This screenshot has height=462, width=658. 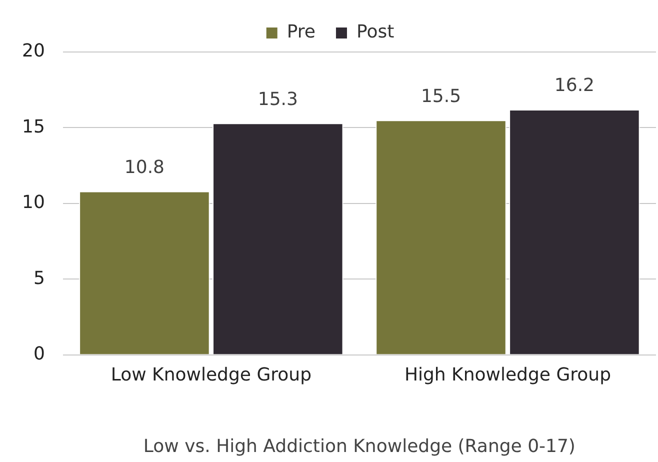 I want to click on y-tick-label: 20, so click(x=33, y=51).